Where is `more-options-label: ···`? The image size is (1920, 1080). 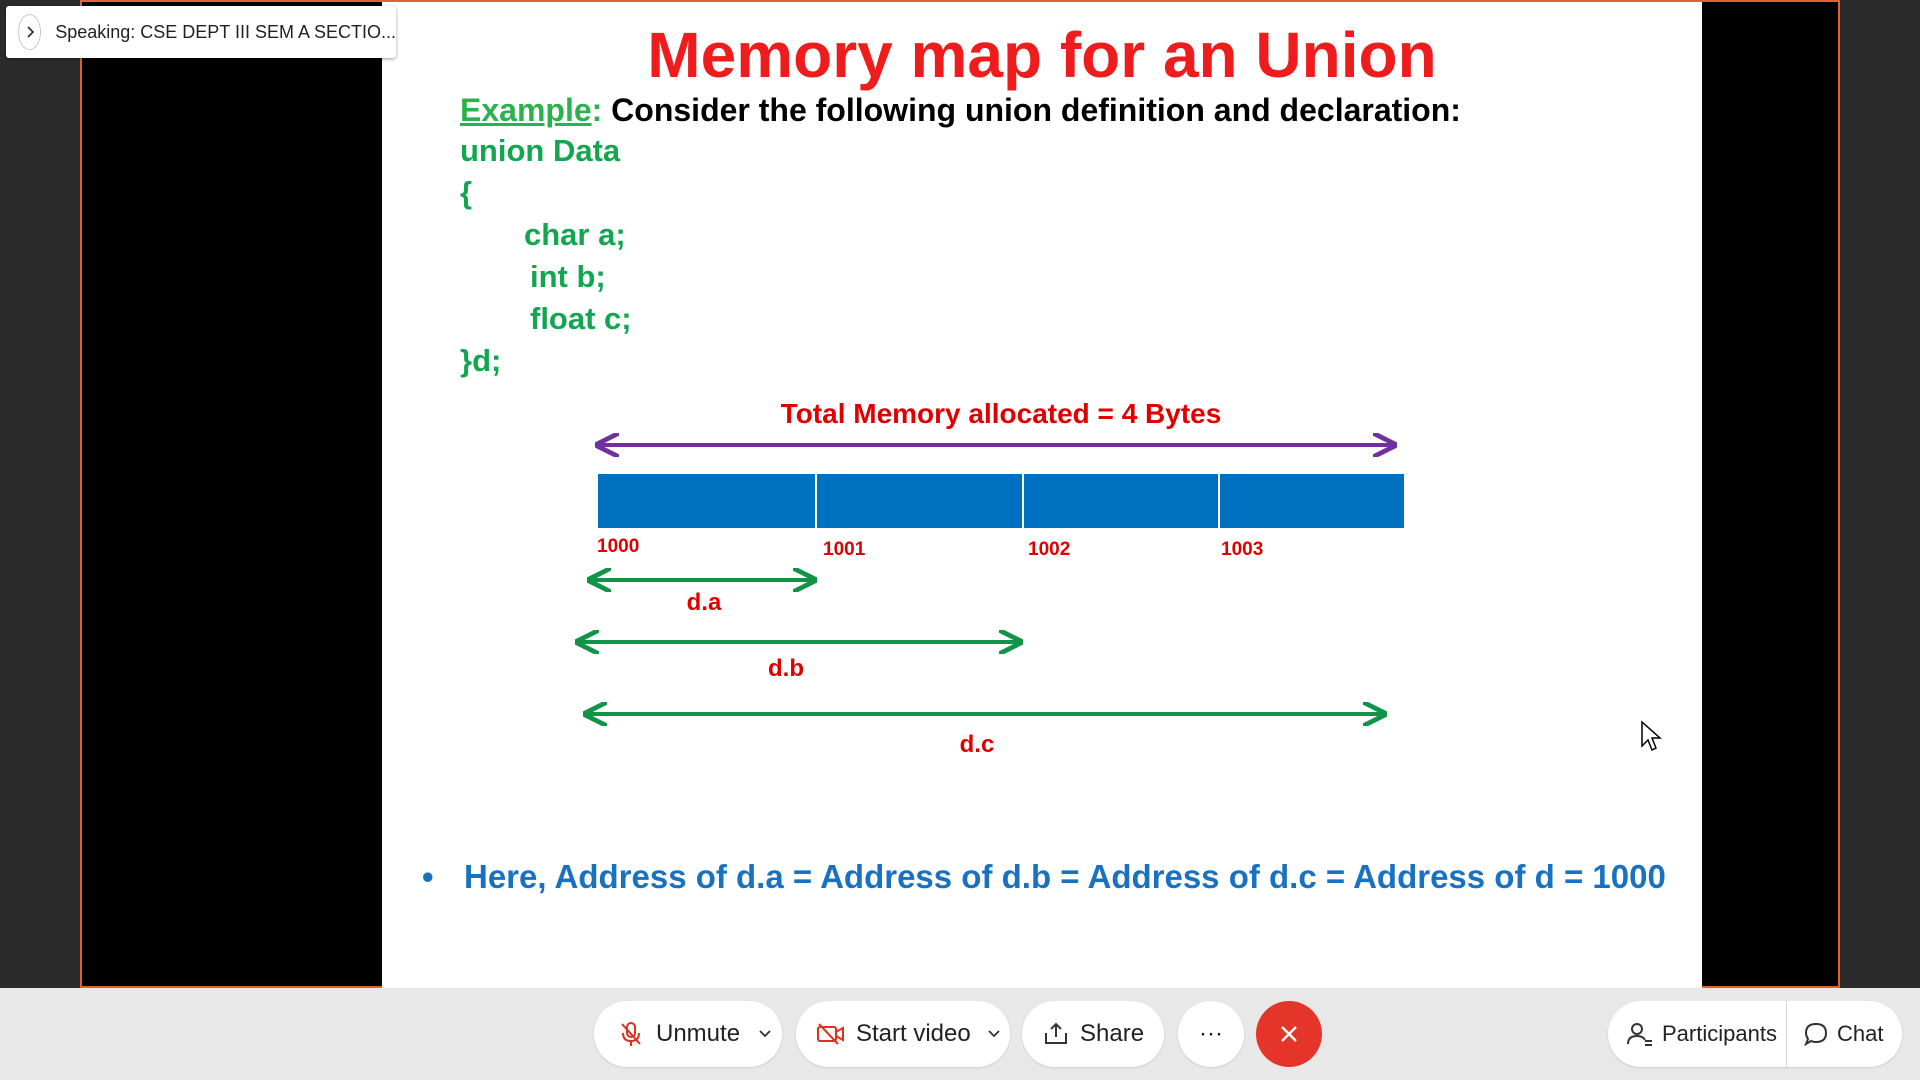 more-options-label: ··· is located at coordinates (1211, 1033).